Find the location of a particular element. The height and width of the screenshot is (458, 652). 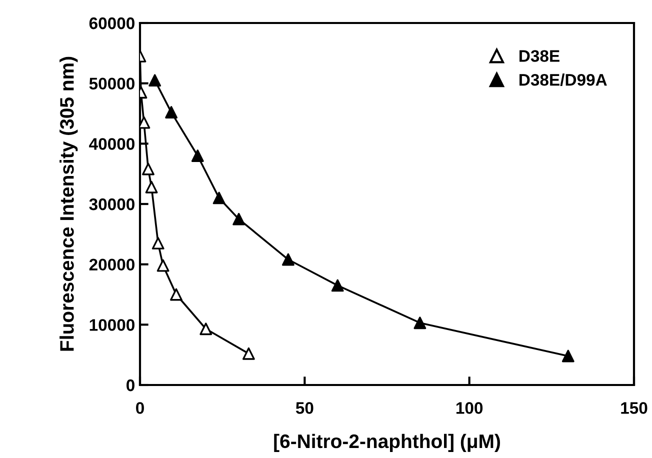

legend-label: D38E is located at coordinates (540, 56).